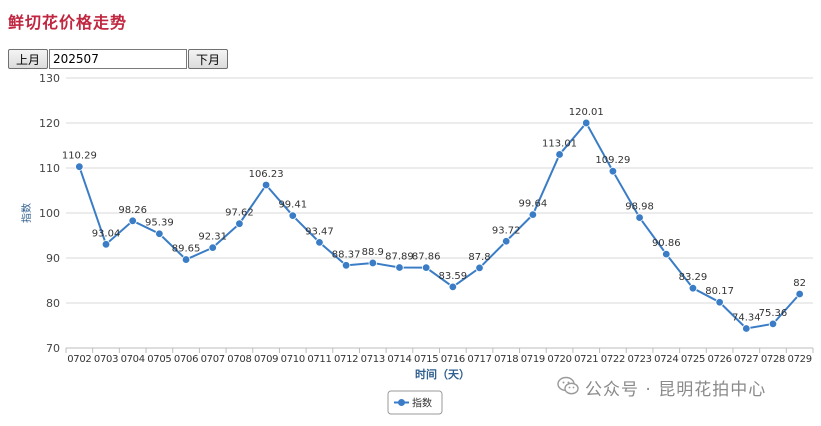 This screenshot has width=821, height=426. What do you see at coordinates (746, 359) in the screenshot?
I see `x-tick-label: 0727` at bounding box center [746, 359].